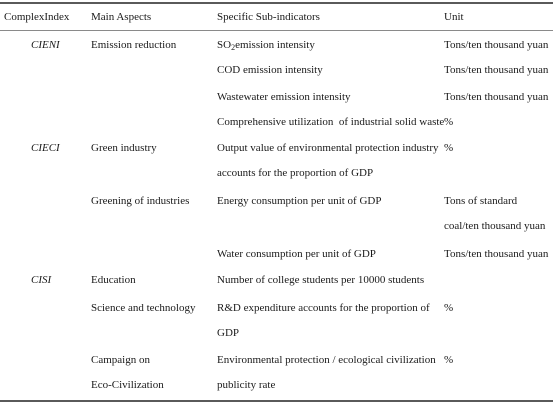 The height and width of the screenshot is (403, 553). Describe the element at coordinates (496, 70) in the screenshot. I see `unit-r2: Tons/ten thousand yuan` at that location.